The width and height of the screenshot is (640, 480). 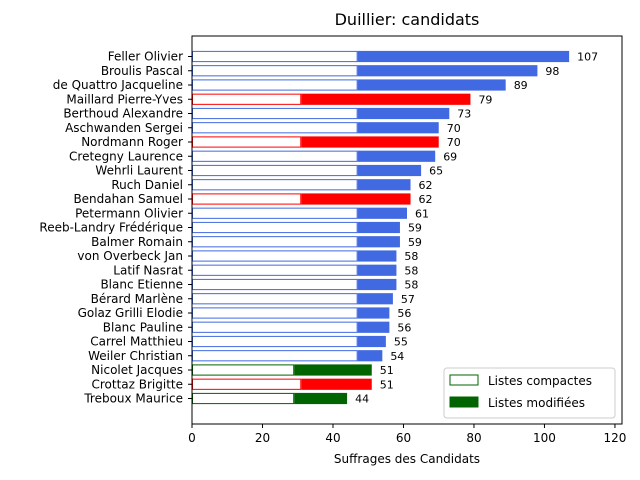 I want to click on bar-value-label: 70, so click(x=454, y=128).